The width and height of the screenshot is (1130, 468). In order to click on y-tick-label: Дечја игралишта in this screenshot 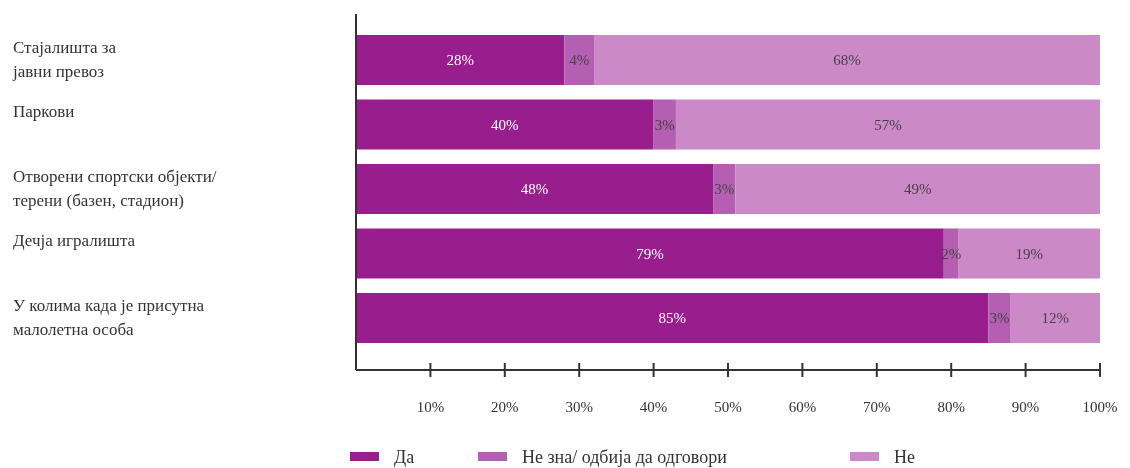, I will do `click(74, 241)`.